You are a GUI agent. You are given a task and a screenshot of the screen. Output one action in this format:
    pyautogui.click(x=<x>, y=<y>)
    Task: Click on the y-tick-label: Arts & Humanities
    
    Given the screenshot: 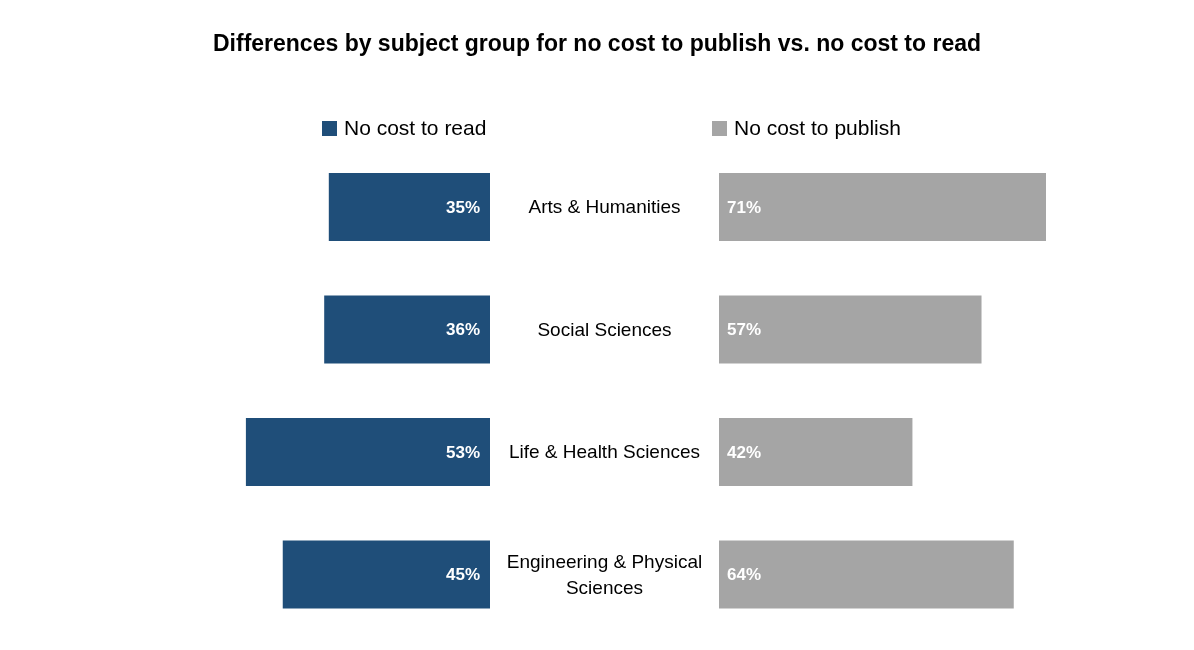 What is the action you would take?
    pyautogui.click(x=604, y=207)
    